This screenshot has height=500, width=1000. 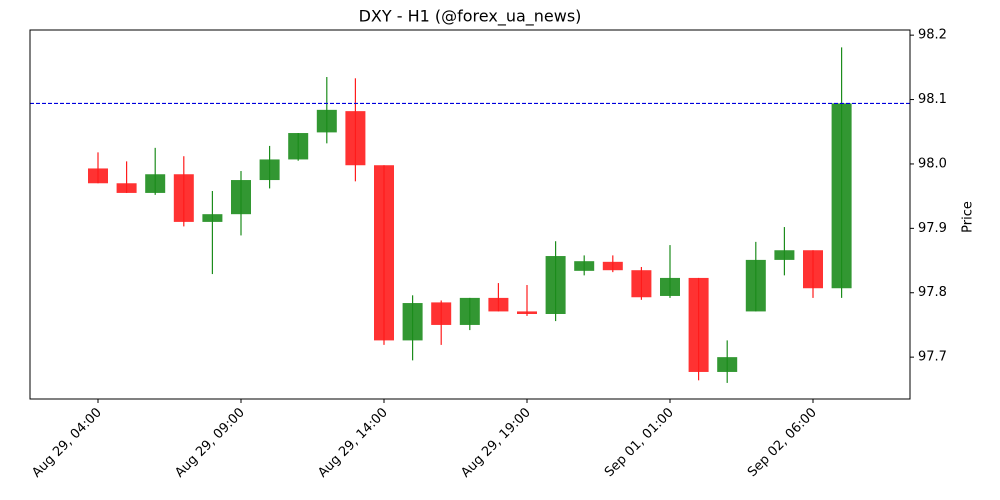 I want to click on chart-title: DXY - H1 (@forex_ua_news), so click(x=470, y=17).